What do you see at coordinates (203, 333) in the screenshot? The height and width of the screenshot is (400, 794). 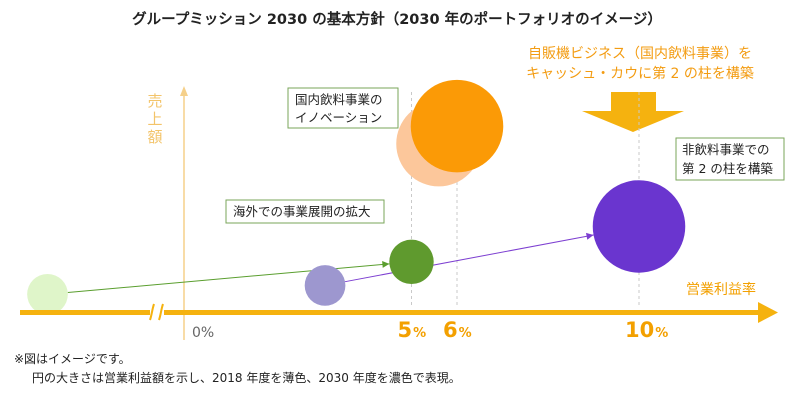 I see `x-tick-0: 0%` at bounding box center [203, 333].